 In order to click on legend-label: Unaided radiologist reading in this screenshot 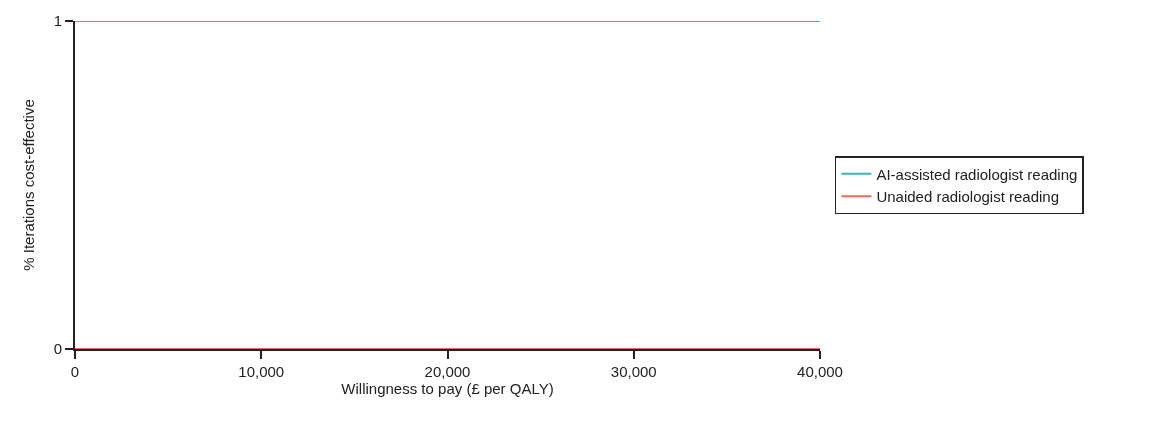, I will do `click(968, 197)`.